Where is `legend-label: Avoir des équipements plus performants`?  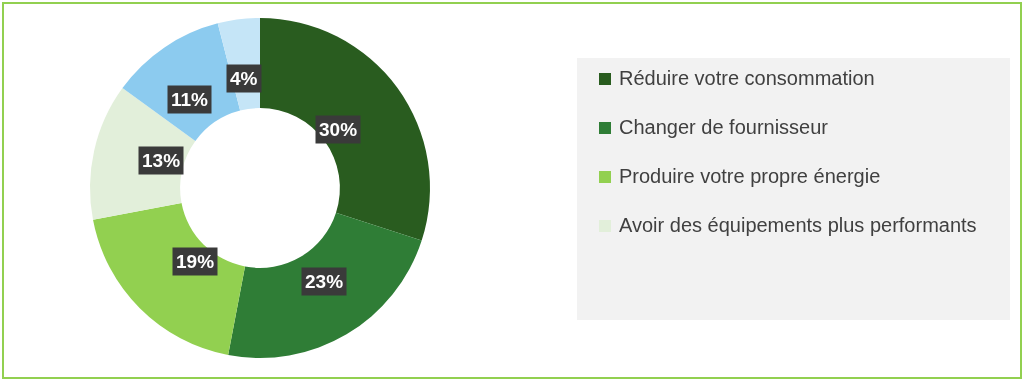 legend-label: Avoir des équipements plus performants is located at coordinates (798, 225).